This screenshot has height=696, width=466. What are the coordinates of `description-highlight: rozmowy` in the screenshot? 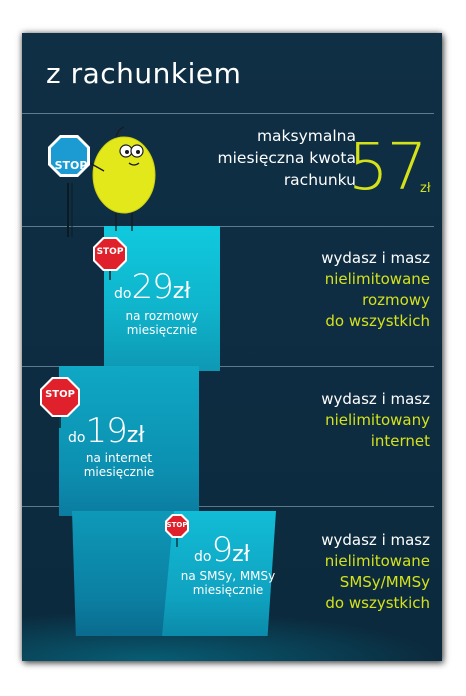 It's located at (396, 300).